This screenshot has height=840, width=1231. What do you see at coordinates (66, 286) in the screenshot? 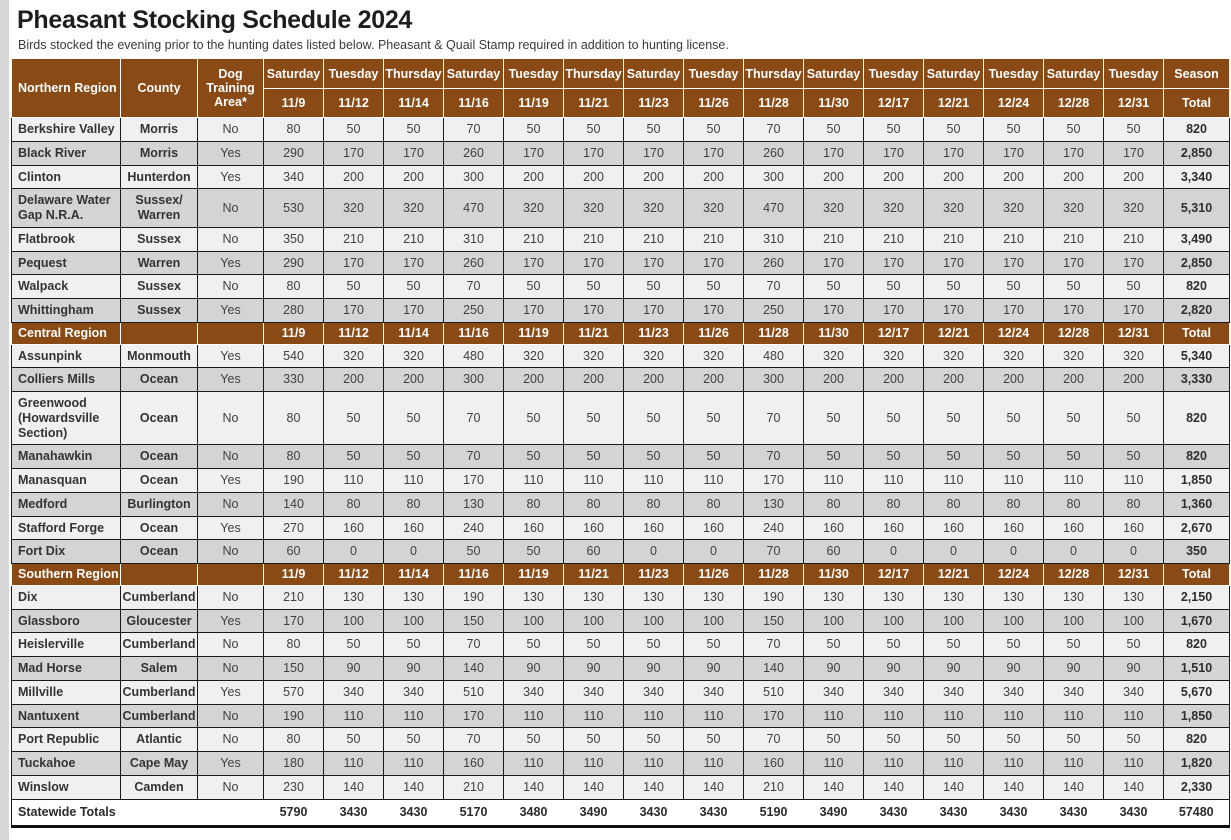
I see `area-cell: Walpack` at bounding box center [66, 286].